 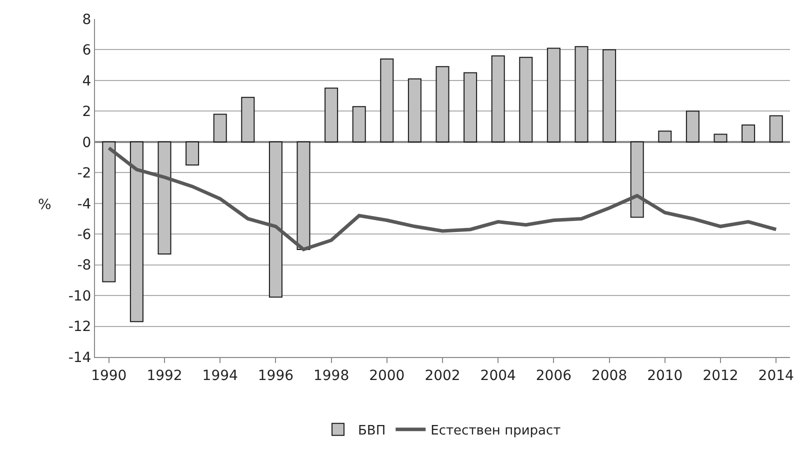 What do you see at coordinates (276, 376) in the screenshot?
I see `x-tick-label: 1996` at bounding box center [276, 376].